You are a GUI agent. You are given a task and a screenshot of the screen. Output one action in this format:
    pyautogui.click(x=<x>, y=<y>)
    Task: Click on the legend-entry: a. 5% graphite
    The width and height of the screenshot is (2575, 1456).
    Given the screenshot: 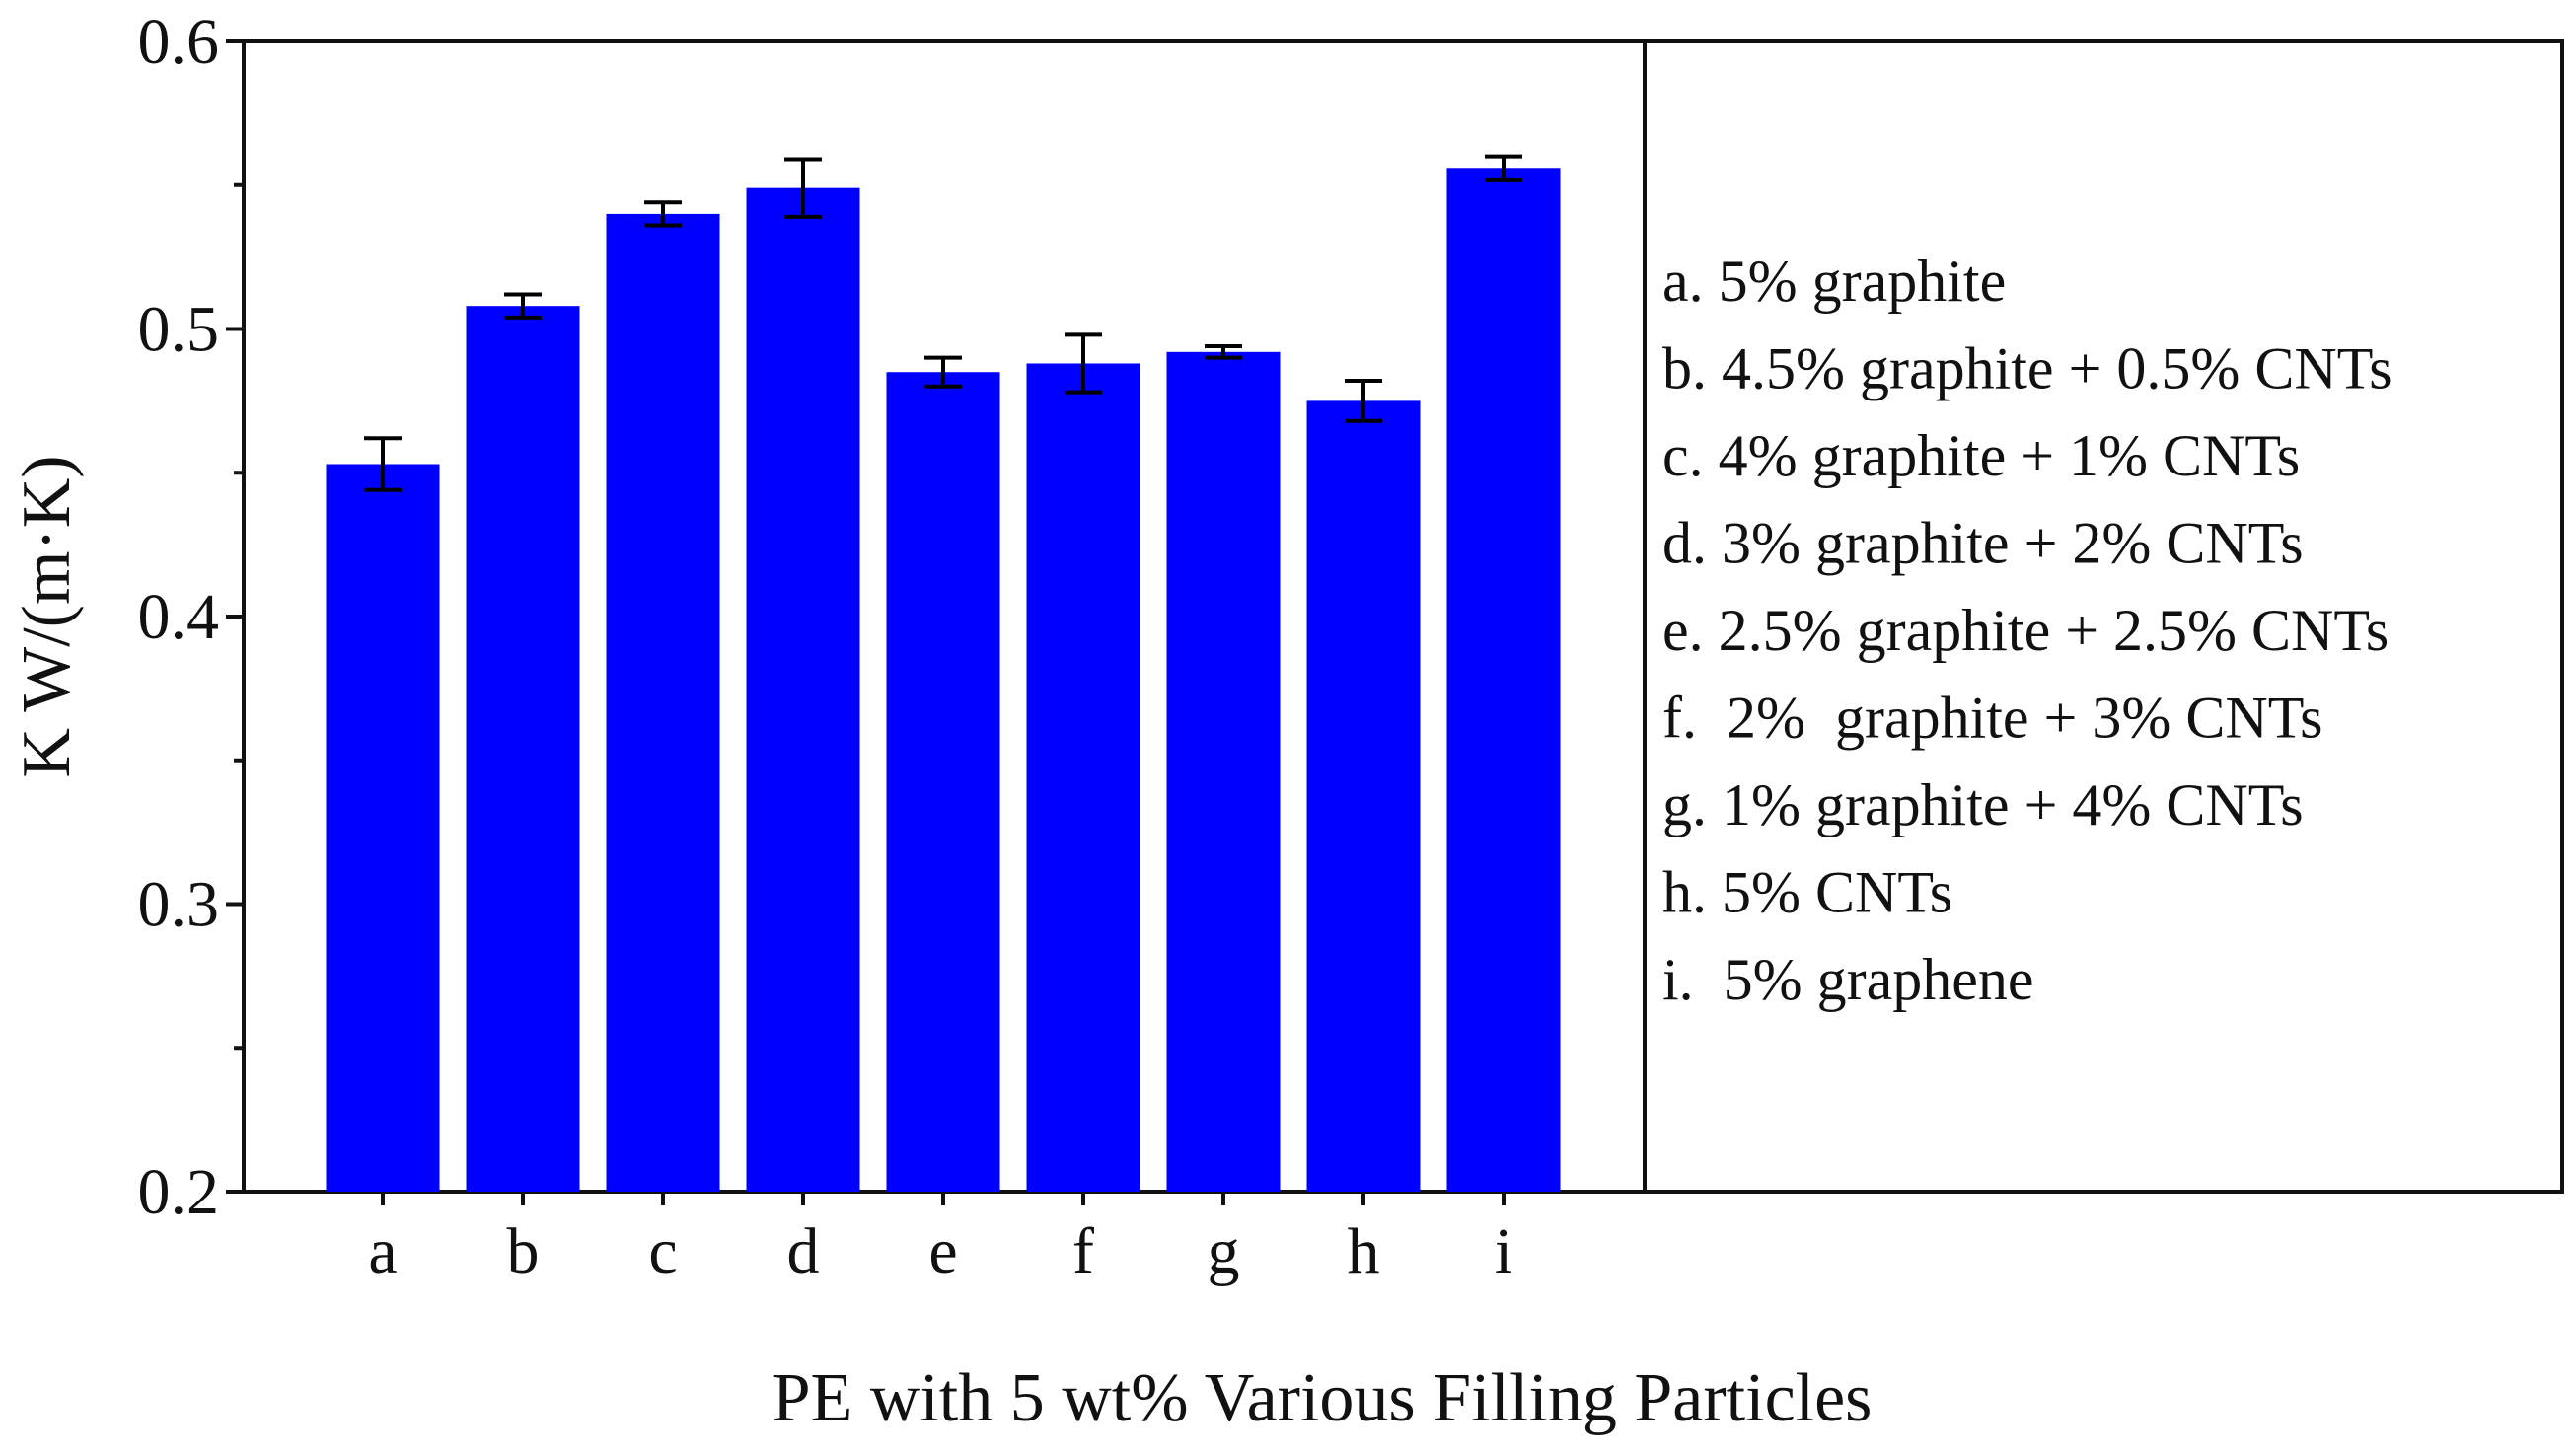 What is the action you would take?
    pyautogui.click(x=1834, y=281)
    